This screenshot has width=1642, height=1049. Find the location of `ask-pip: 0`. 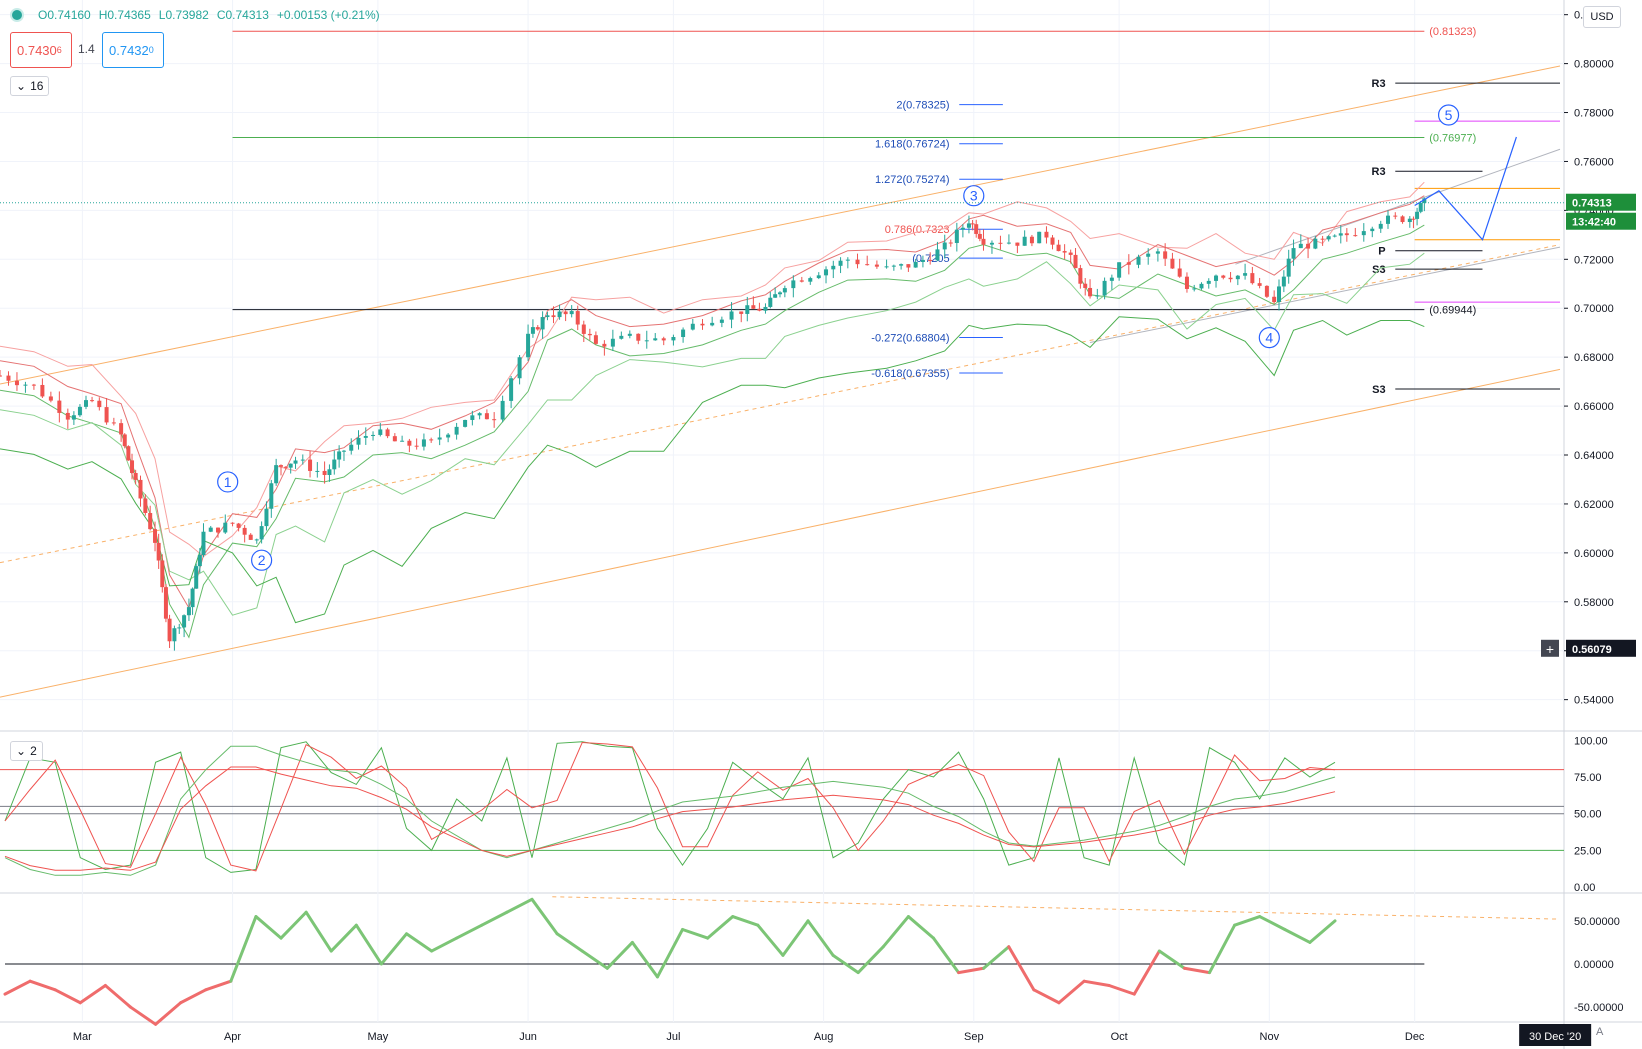

ask-pip: 0 is located at coordinates (151, 50).